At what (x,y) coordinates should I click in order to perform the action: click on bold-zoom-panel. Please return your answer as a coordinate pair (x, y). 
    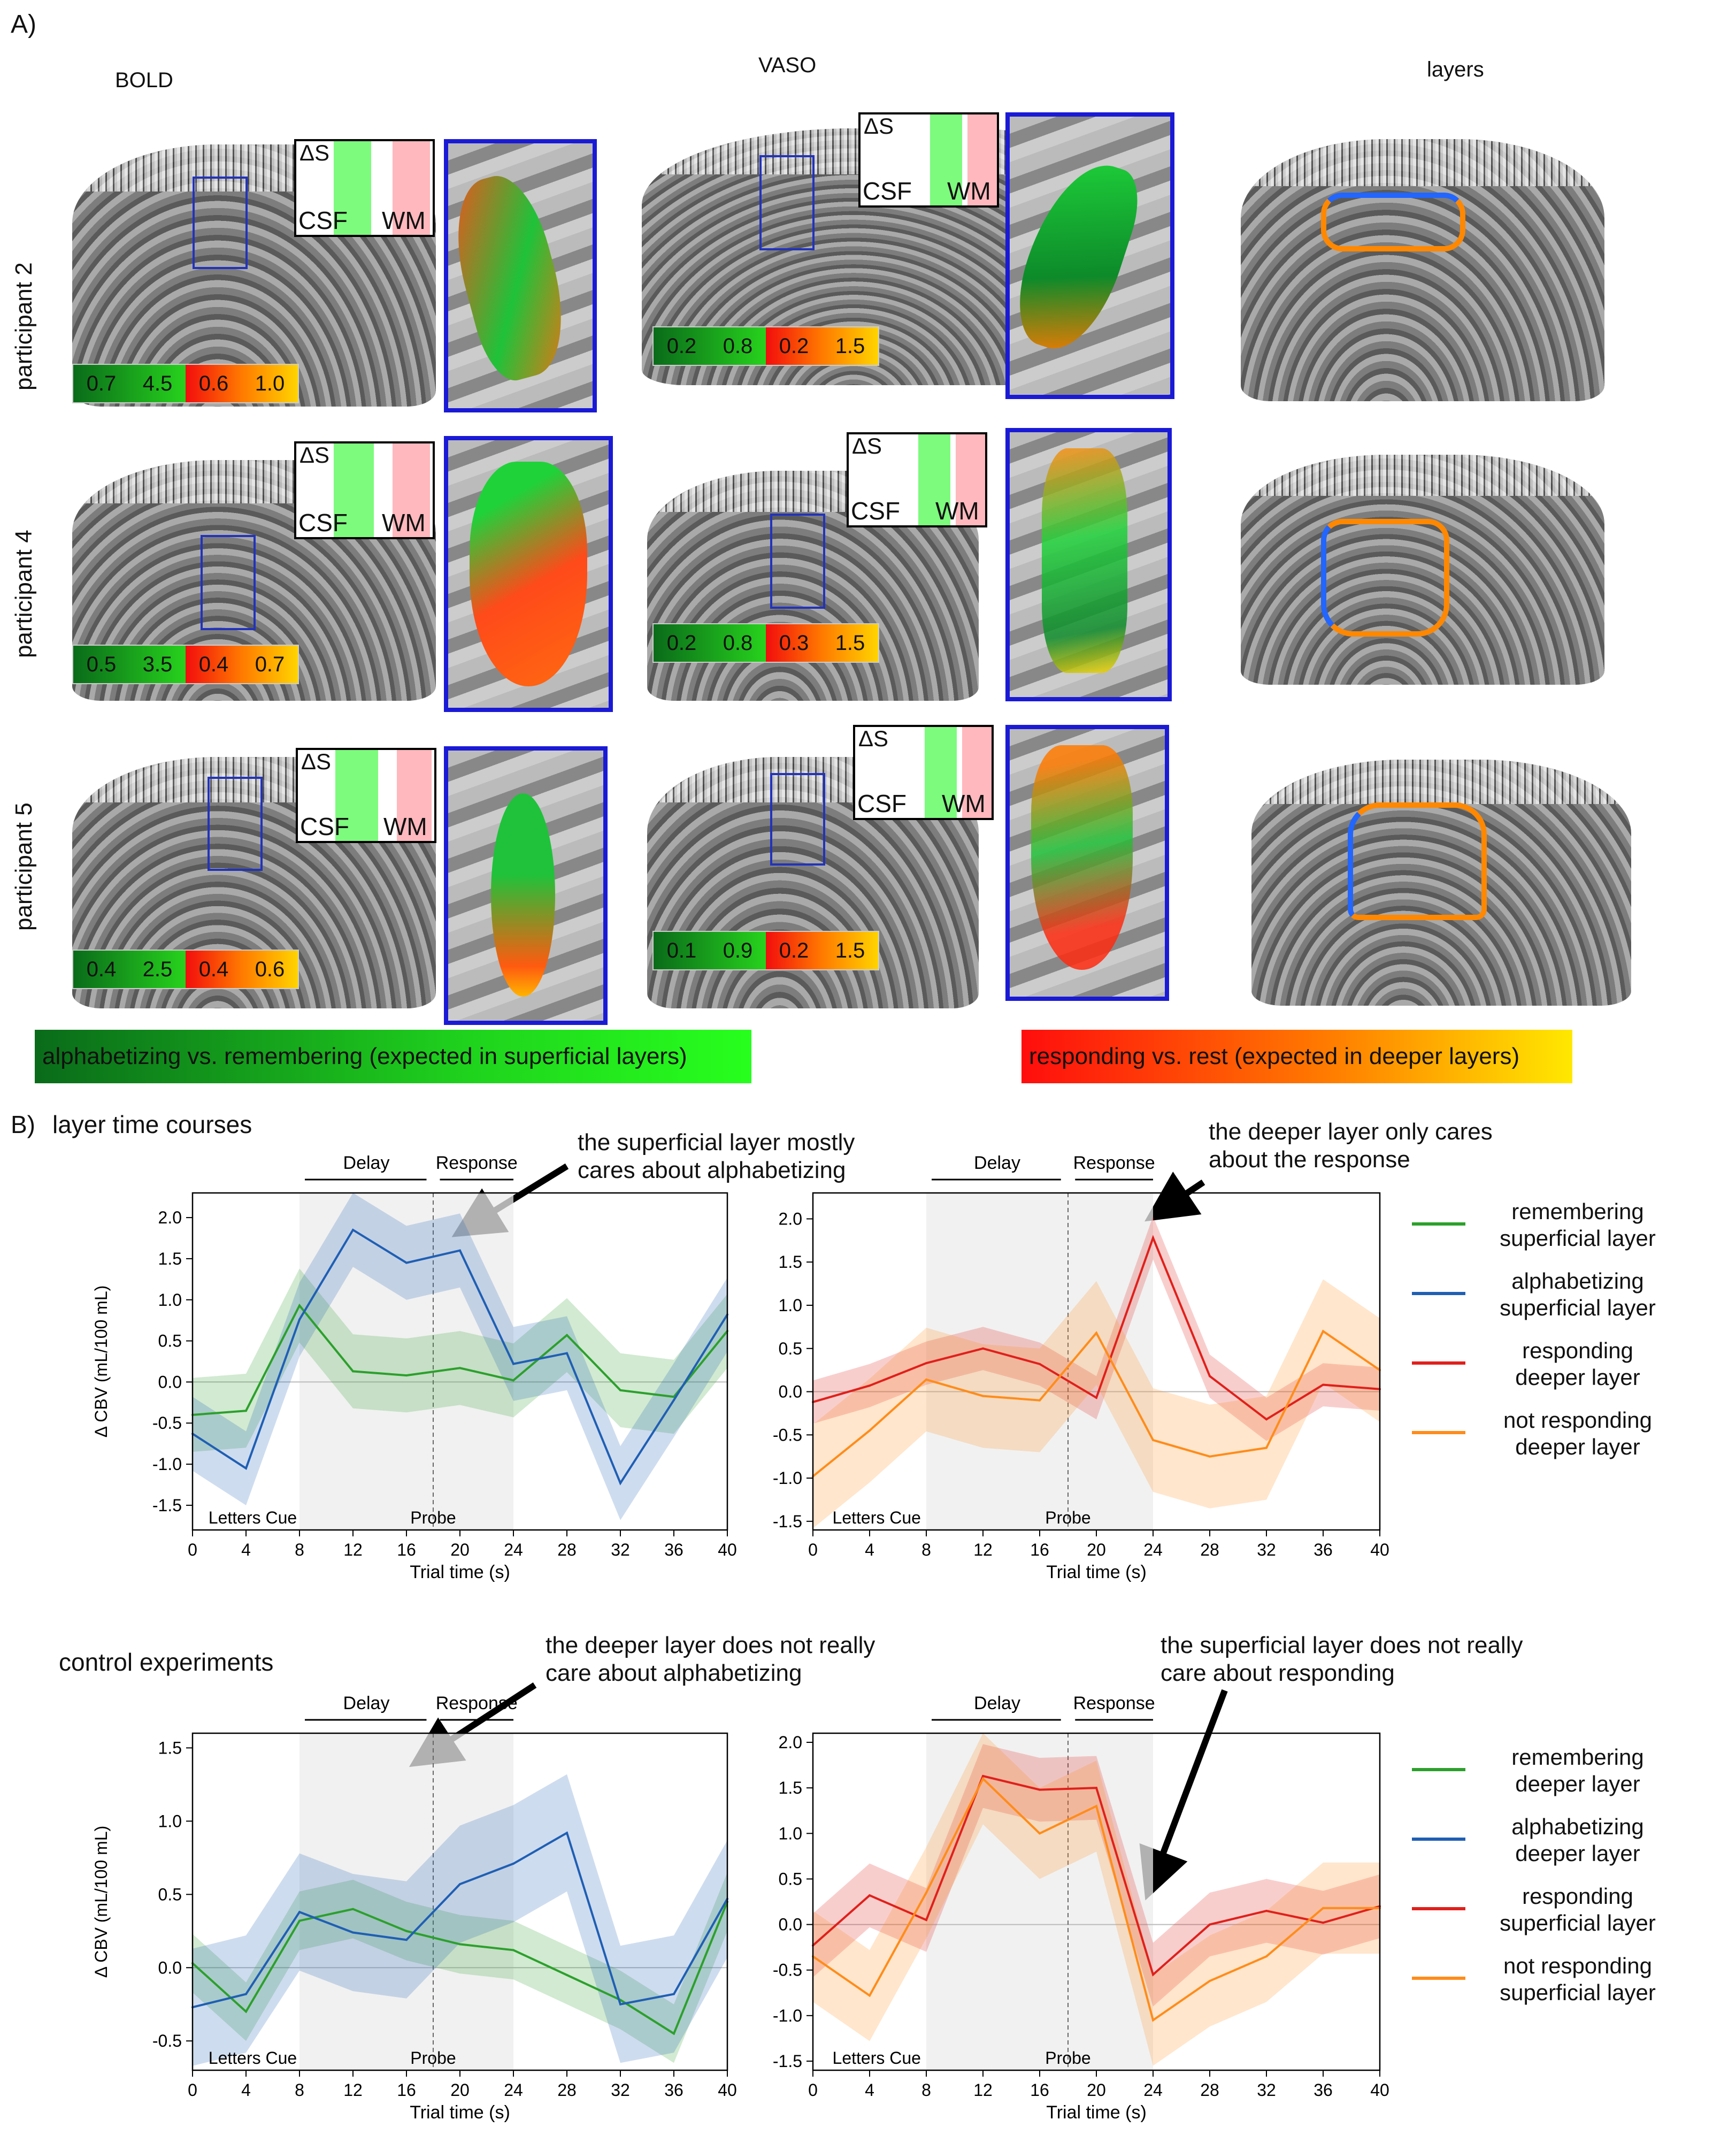
    Looking at the image, I should click on (528, 574).